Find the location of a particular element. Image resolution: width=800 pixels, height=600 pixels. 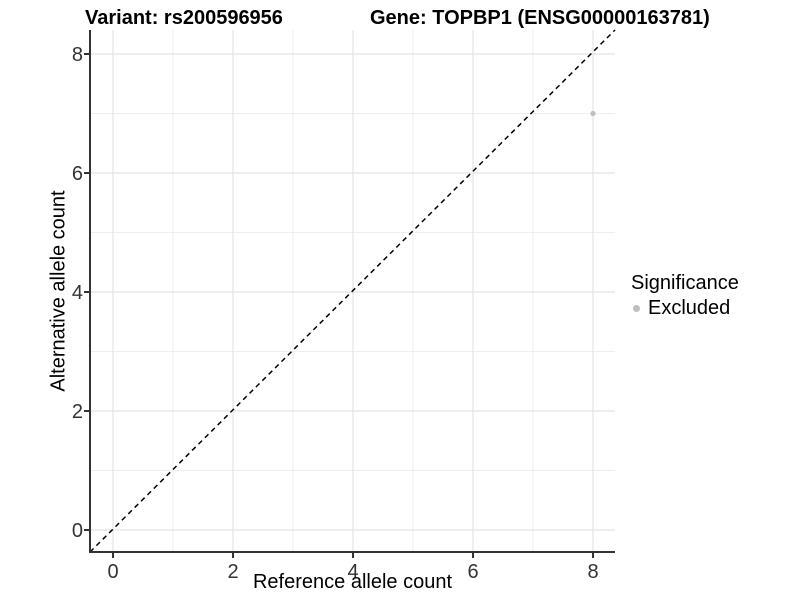

legend: Significance Excluded is located at coordinates (713, 295).